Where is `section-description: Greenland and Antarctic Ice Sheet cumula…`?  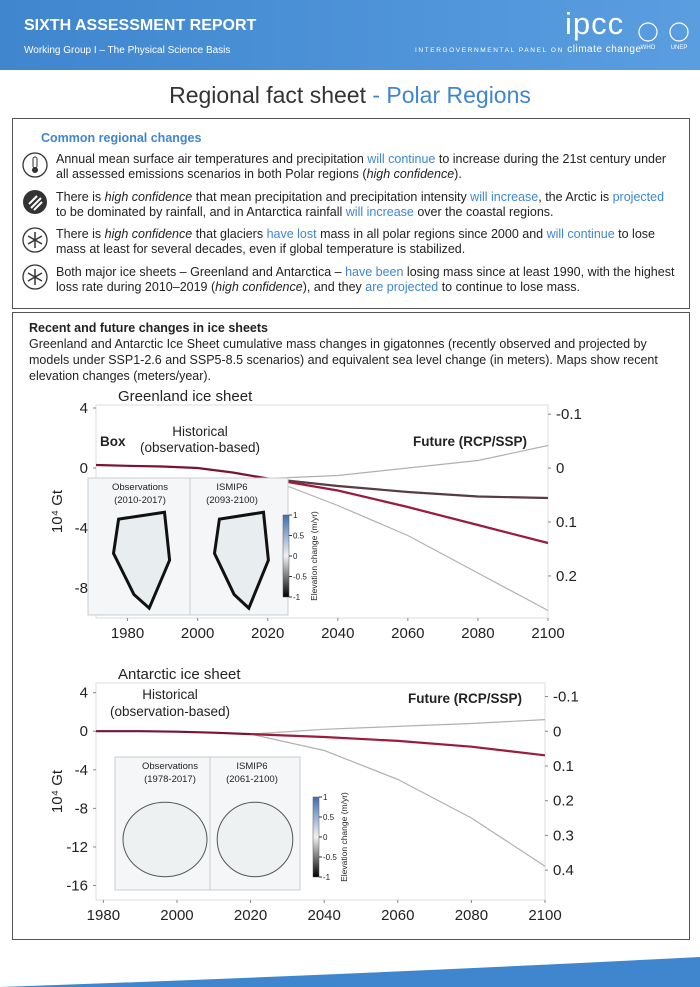
section-description: Greenland and Antarctic Ice Sheet cumula… is located at coordinates (343, 360).